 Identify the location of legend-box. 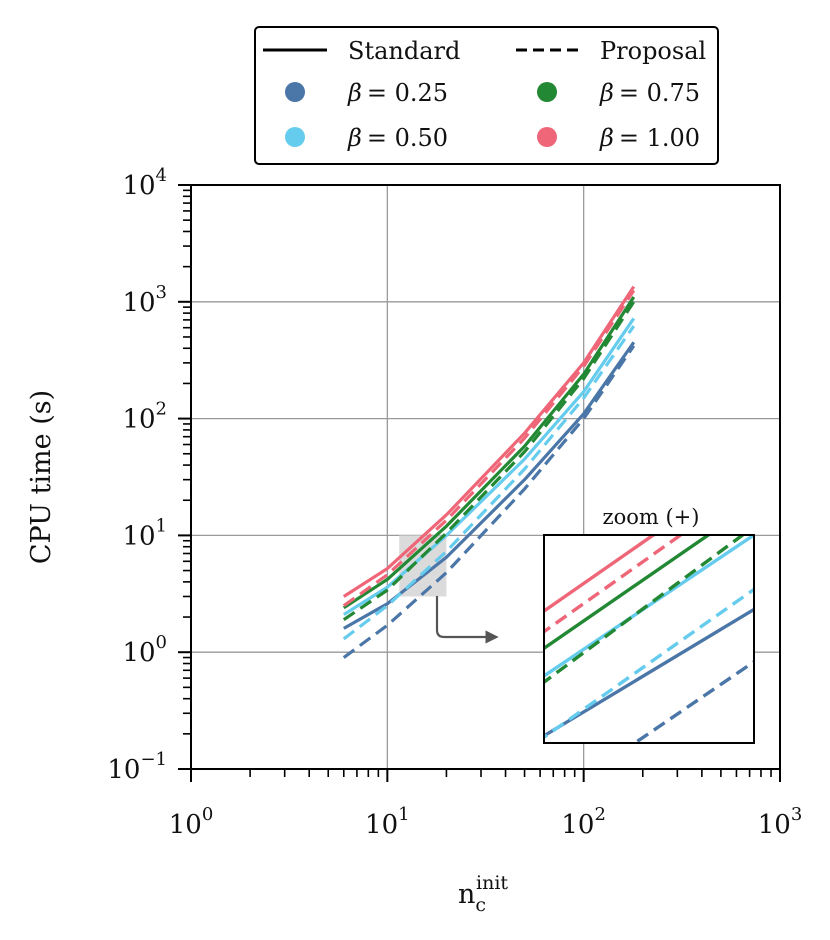
(486, 95).